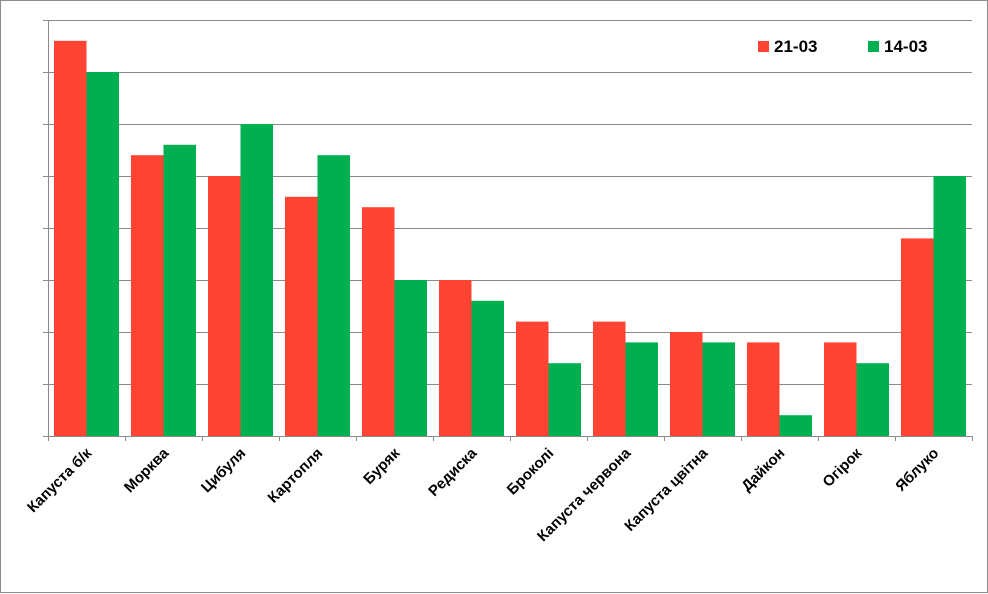 The width and height of the screenshot is (988, 594). Describe the element at coordinates (60, 480) in the screenshot. I see `category-label: Капуста б/к` at that location.